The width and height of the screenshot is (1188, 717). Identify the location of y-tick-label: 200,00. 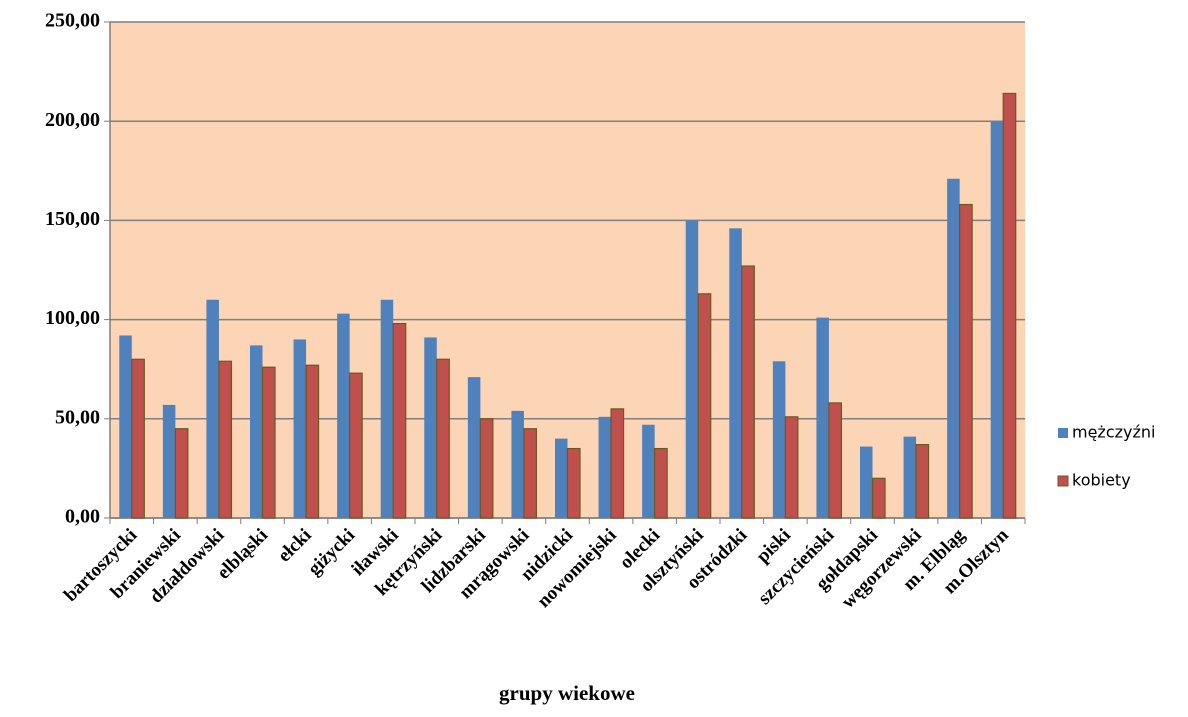
(72, 120).